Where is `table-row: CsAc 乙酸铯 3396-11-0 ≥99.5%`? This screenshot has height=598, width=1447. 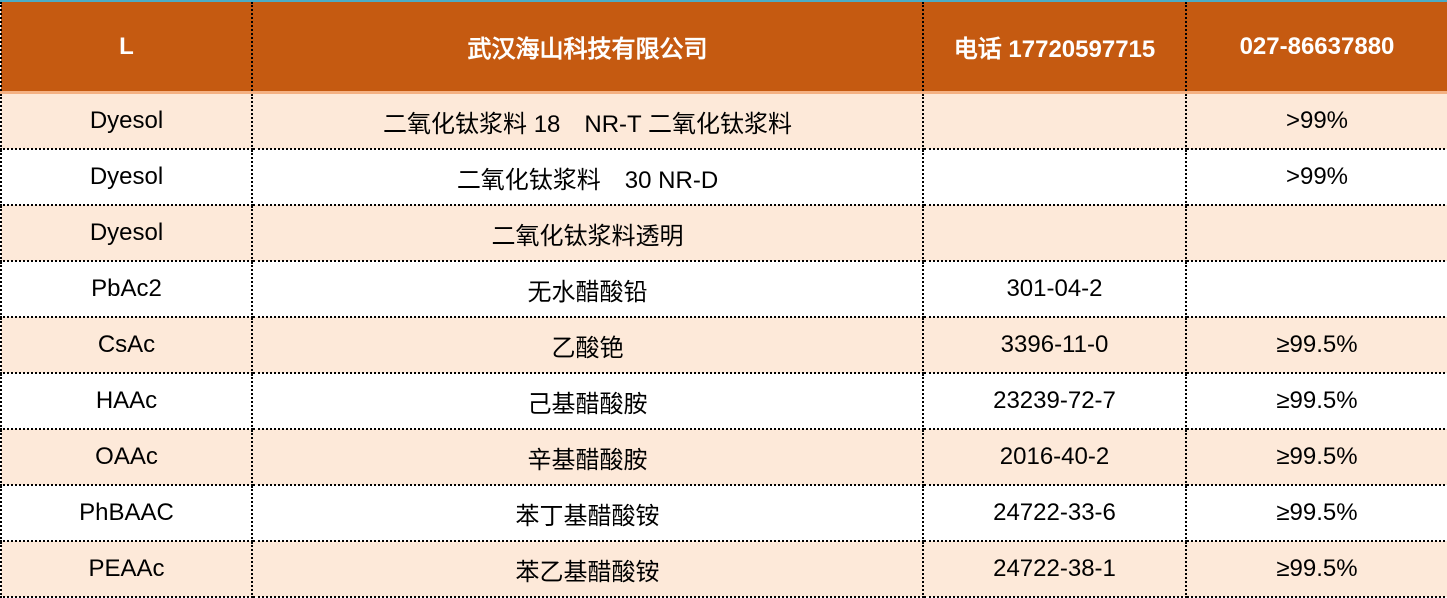 table-row: CsAc 乙酸铯 3396-11-0 ≥99.5% is located at coordinates (723, 345).